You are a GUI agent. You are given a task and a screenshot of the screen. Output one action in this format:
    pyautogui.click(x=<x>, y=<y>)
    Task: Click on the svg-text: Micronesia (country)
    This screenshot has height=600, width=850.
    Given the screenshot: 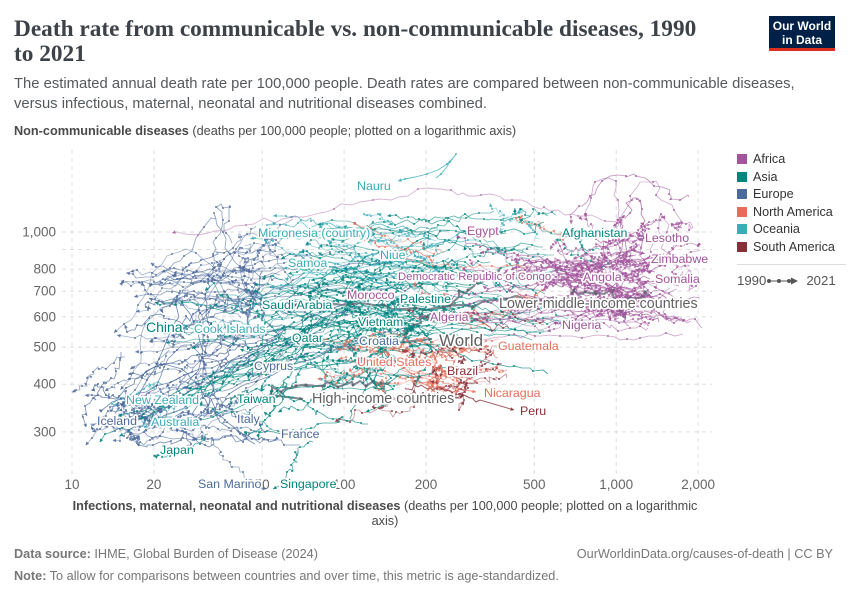 What is the action you would take?
    pyautogui.click(x=314, y=233)
    